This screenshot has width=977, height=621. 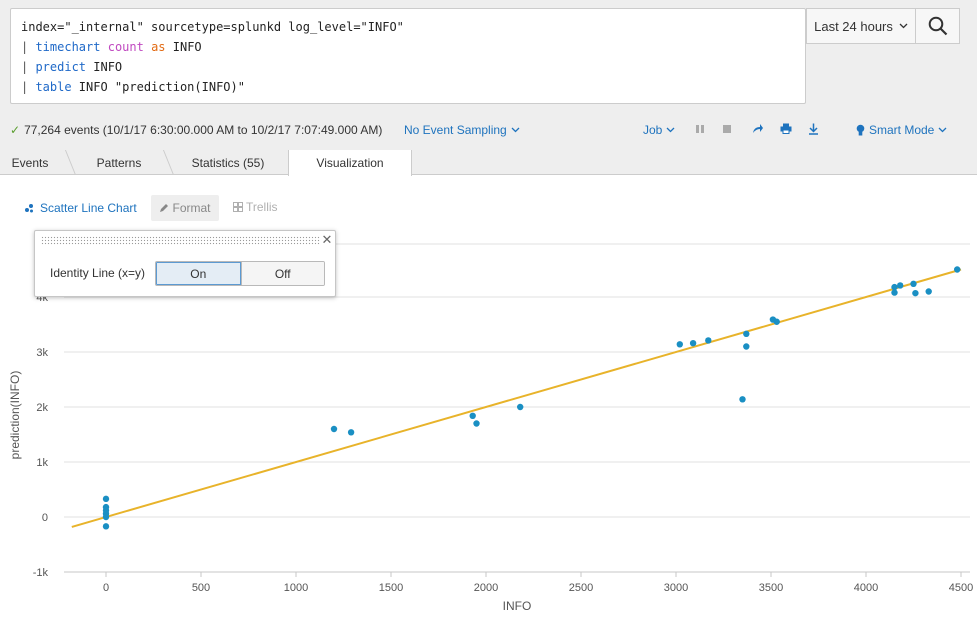 What do you see at coordinates (42, 463) in the screenshot?
I see `y-tick-label: 1k` at bounding box center [42, 463].